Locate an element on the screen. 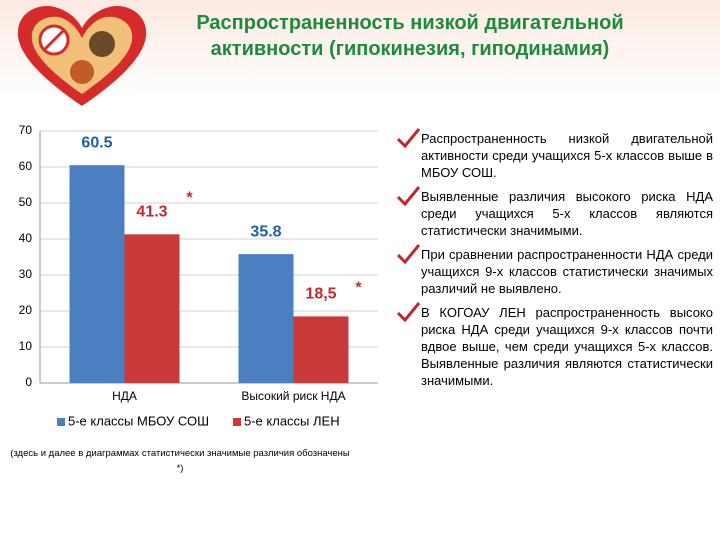 The image size is (720, 540). value-label: 41.3 is located at coordinates (151, 212).